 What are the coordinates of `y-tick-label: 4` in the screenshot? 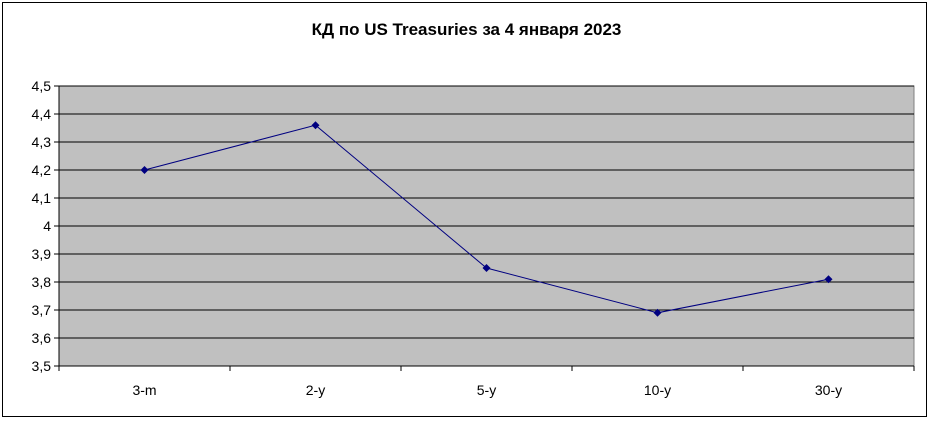 It's located at (47, 226).